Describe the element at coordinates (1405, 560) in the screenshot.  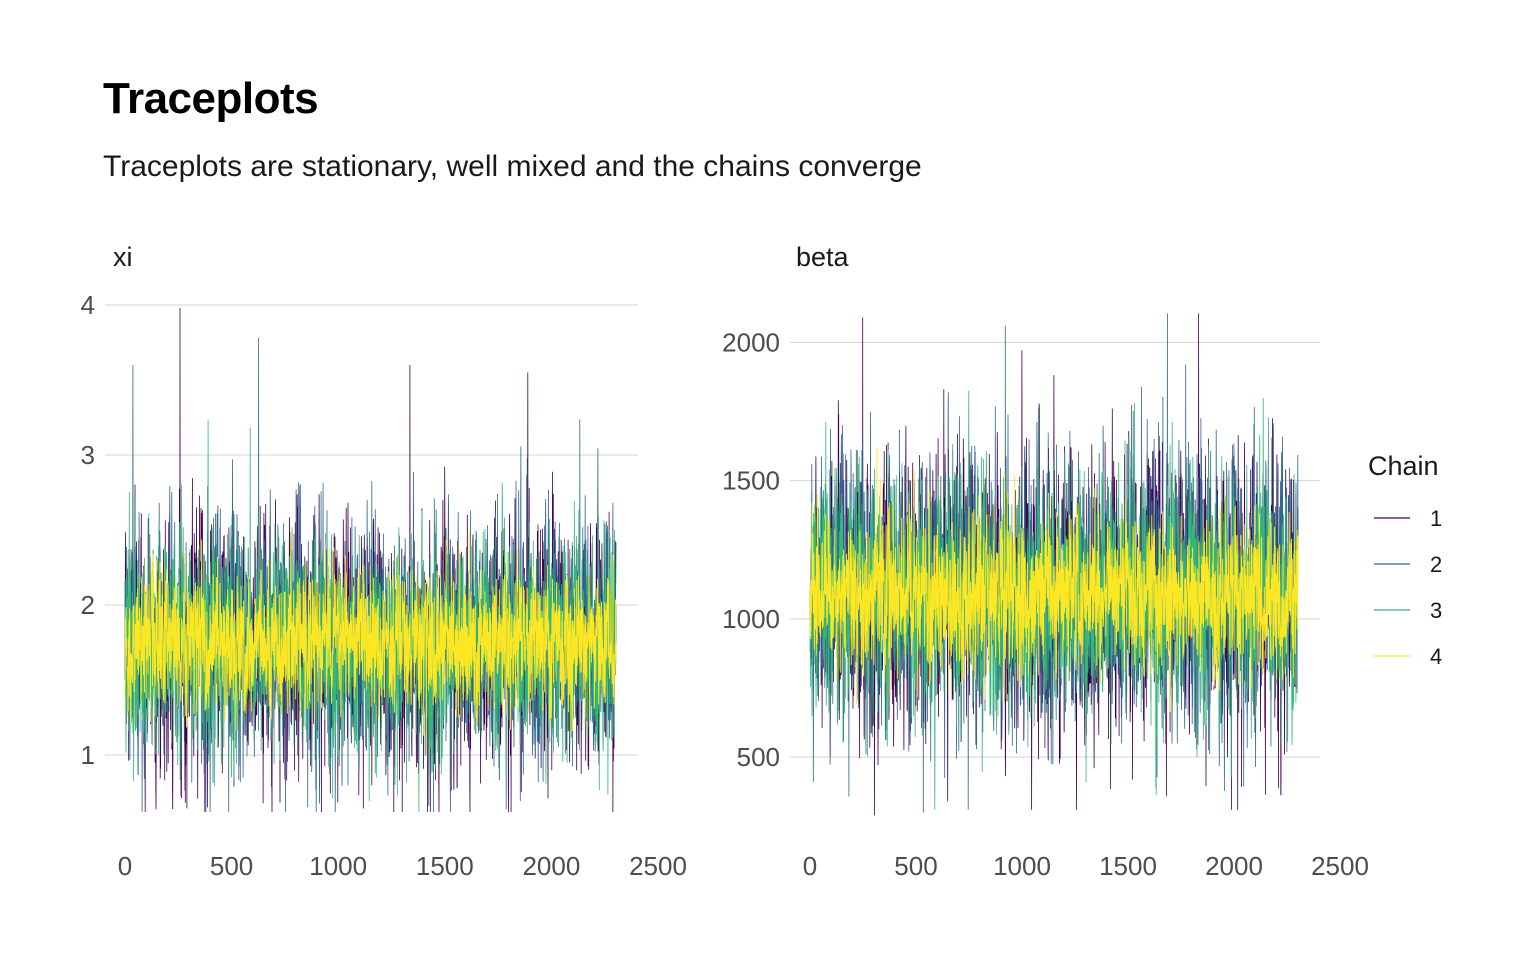
I see `legend: Chain 1 2 3 4` at that location.